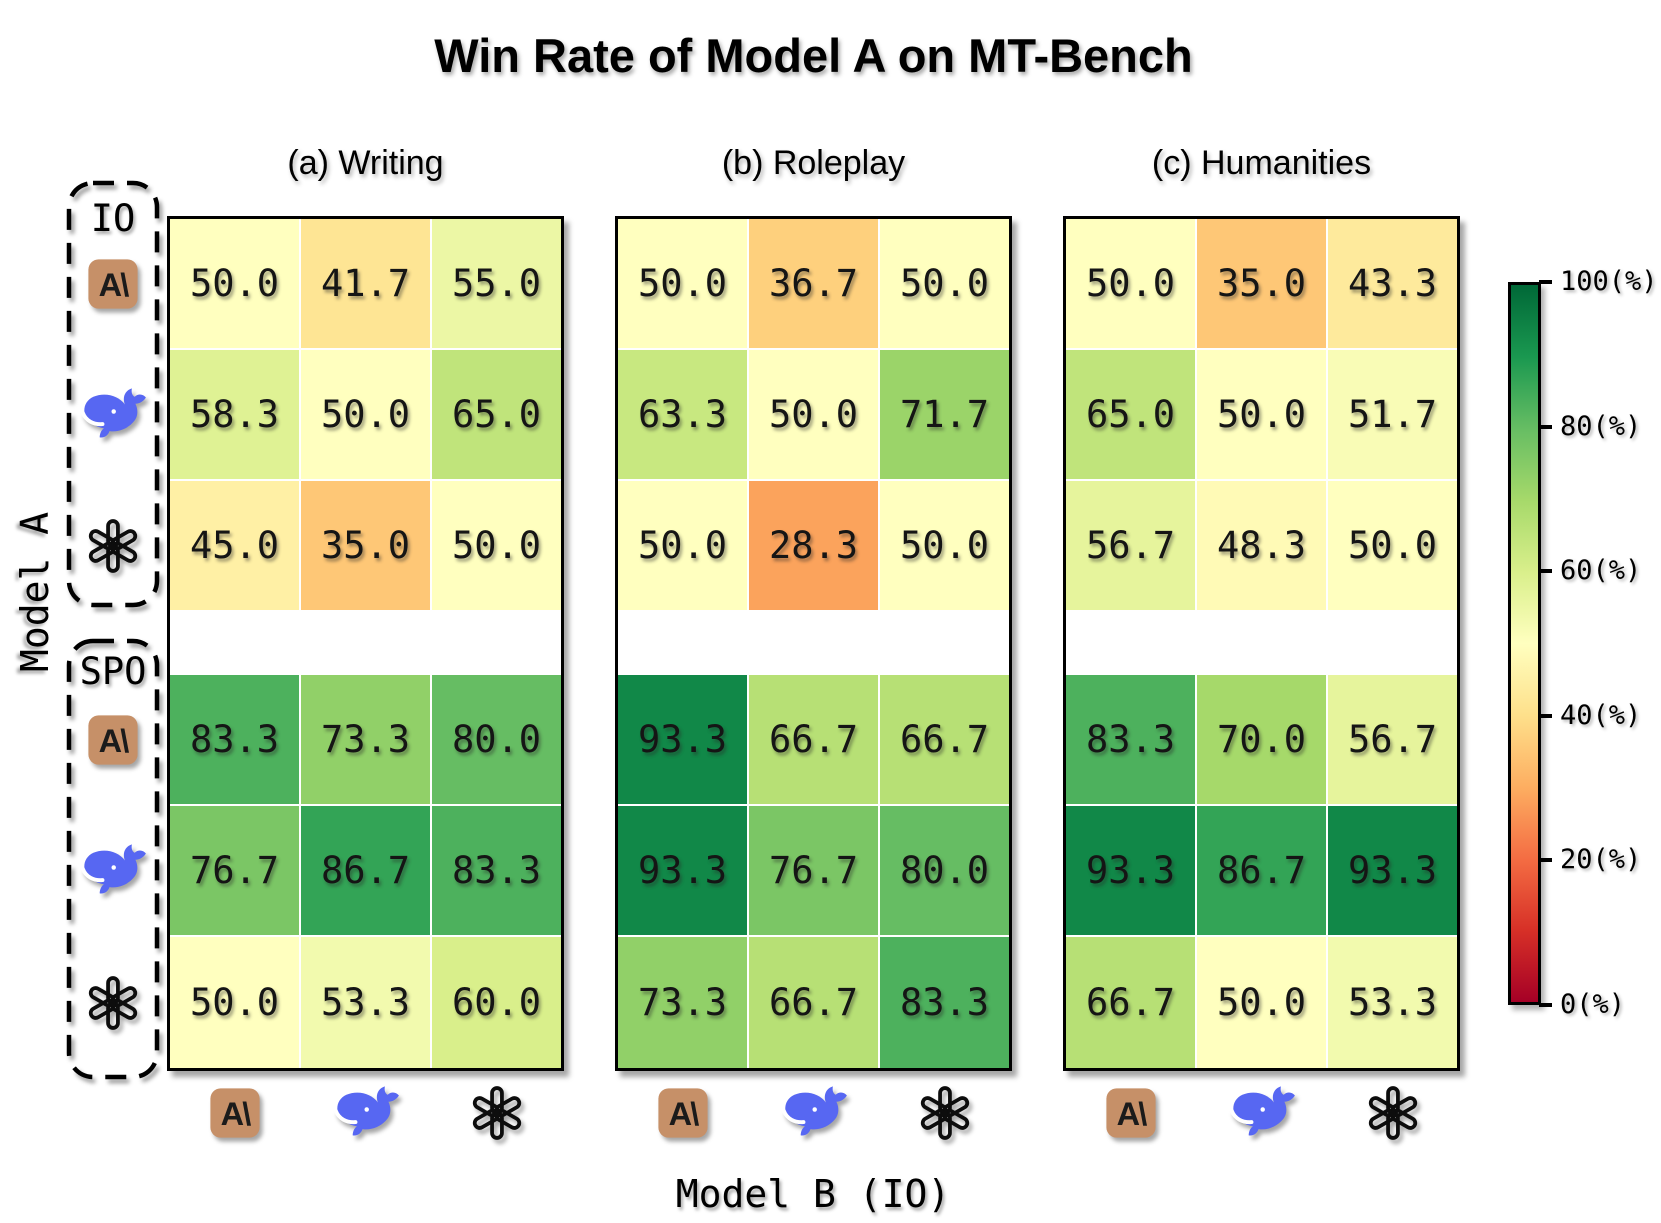 The width and height of the screenshot is (1661, 1223). Describe the element at coordinates (1392, 414) in the screenshot. I see `heatmap-cell: 51.7` at that location.